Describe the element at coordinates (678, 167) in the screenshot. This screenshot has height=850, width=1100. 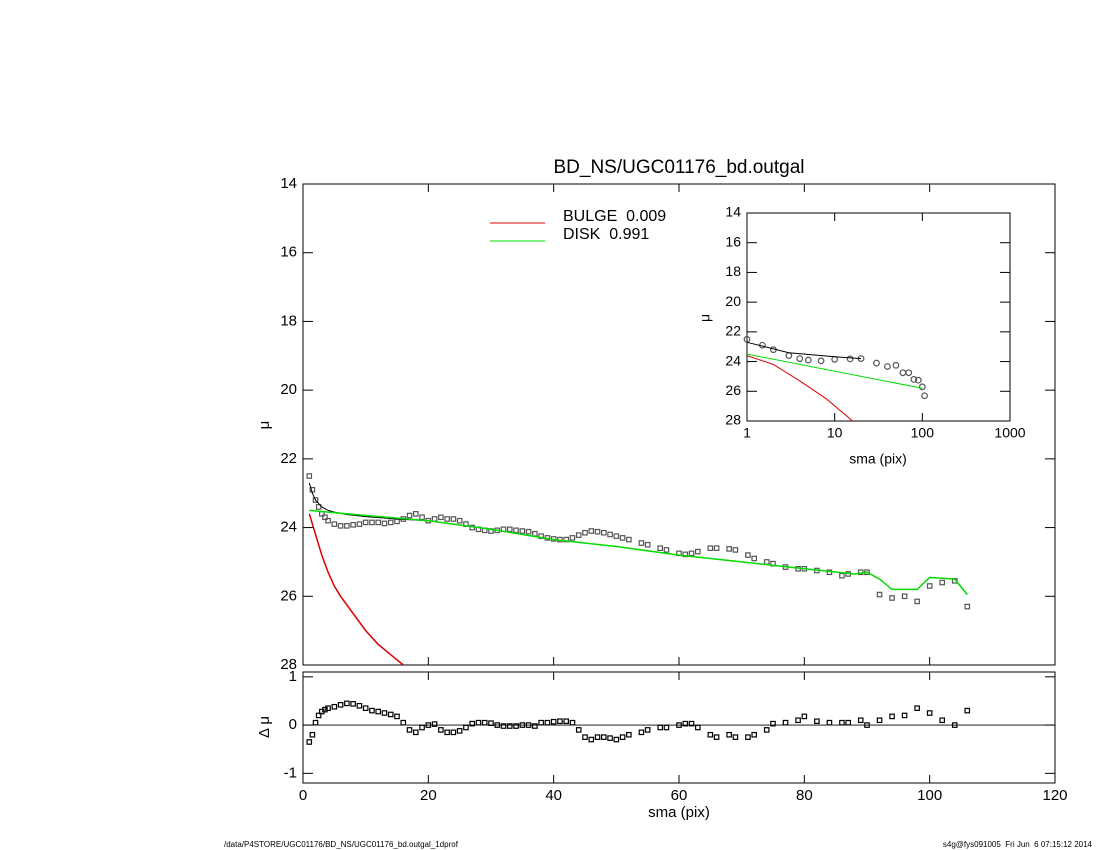
I see `chart-title: BD_NS/UGC01176_bd.outgal` at that location.